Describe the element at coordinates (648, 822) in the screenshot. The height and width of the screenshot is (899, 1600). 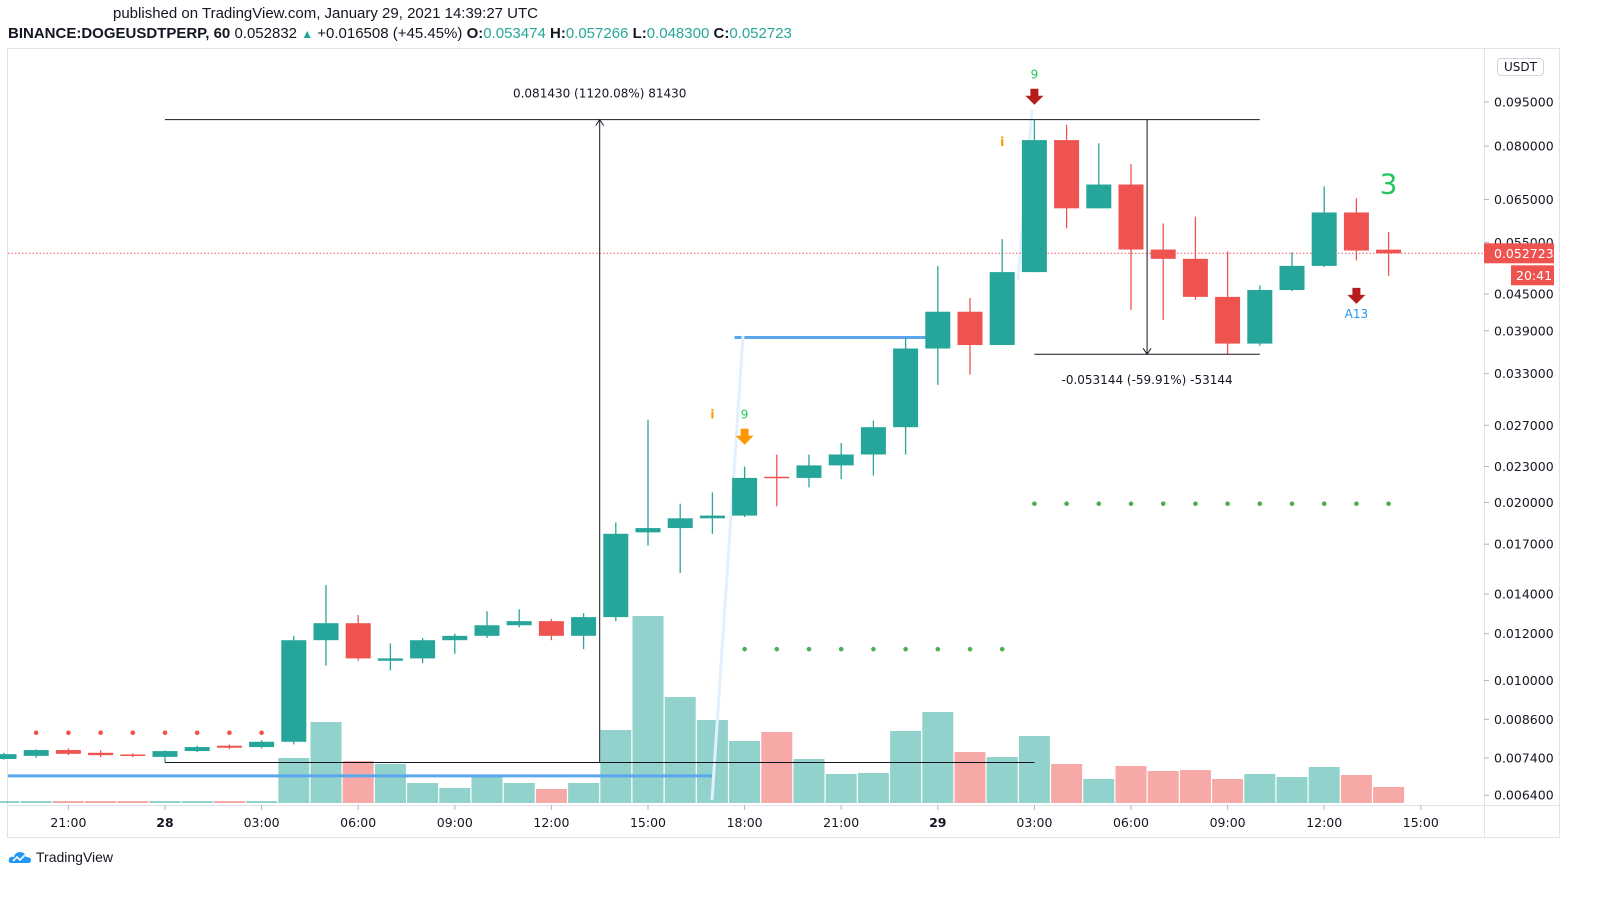
I see `time-tick-label: 15:00` at that location.